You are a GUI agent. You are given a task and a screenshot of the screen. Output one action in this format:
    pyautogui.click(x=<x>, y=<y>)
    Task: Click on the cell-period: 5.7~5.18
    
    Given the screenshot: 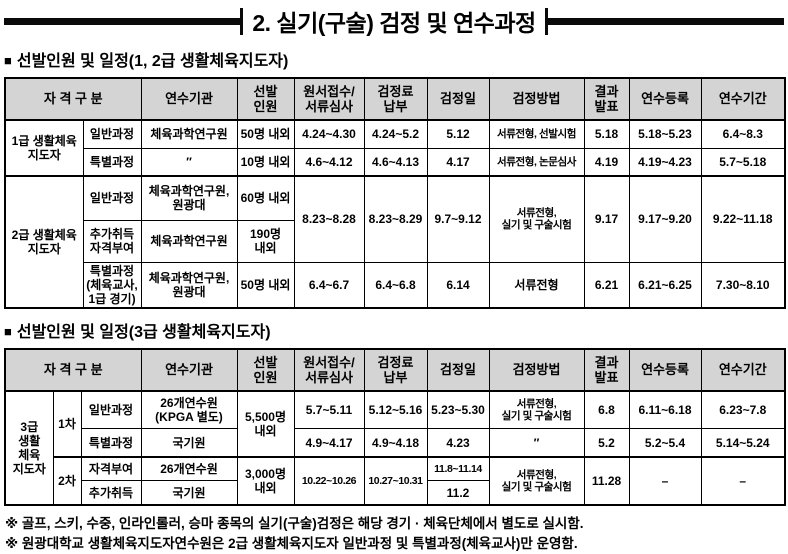 What is the action you would take?
    pyautogui.click(x=743, y=162)
    